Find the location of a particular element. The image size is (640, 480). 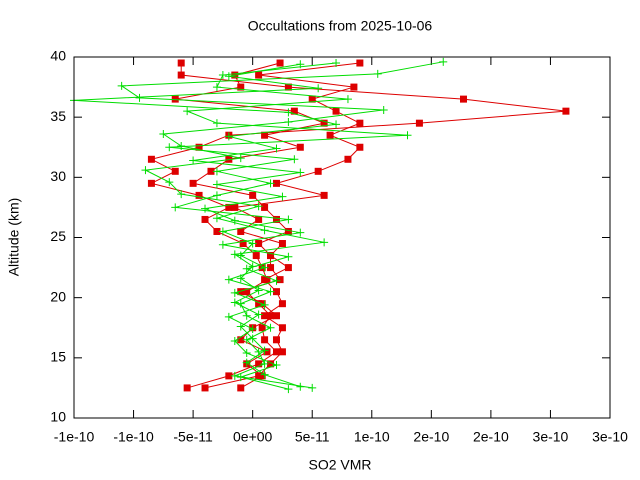

x-tick-label: -1e-10 is located at coordinates (74, 437).